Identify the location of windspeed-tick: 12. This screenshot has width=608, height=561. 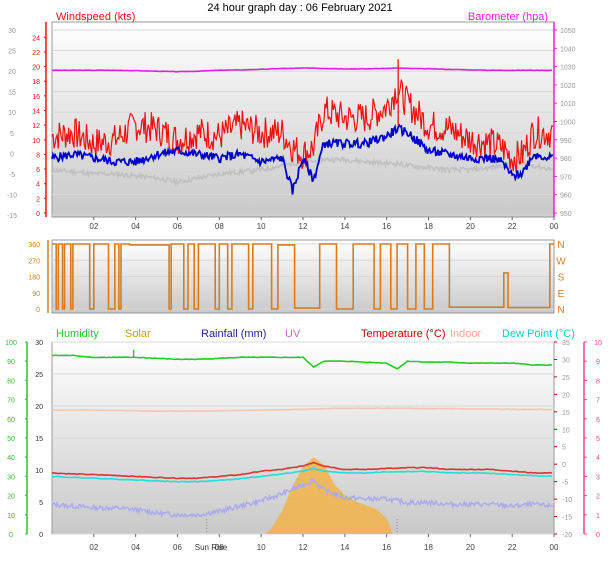
(36, 126).